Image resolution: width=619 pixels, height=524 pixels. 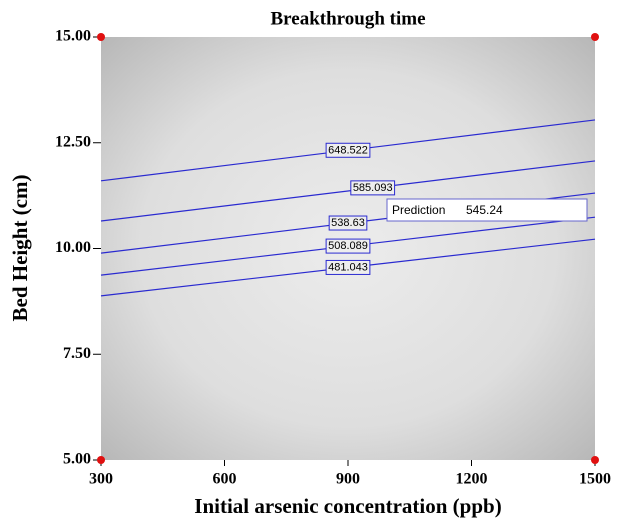 I want to click on x-tick-label: 900, so click(x=348, y=479).